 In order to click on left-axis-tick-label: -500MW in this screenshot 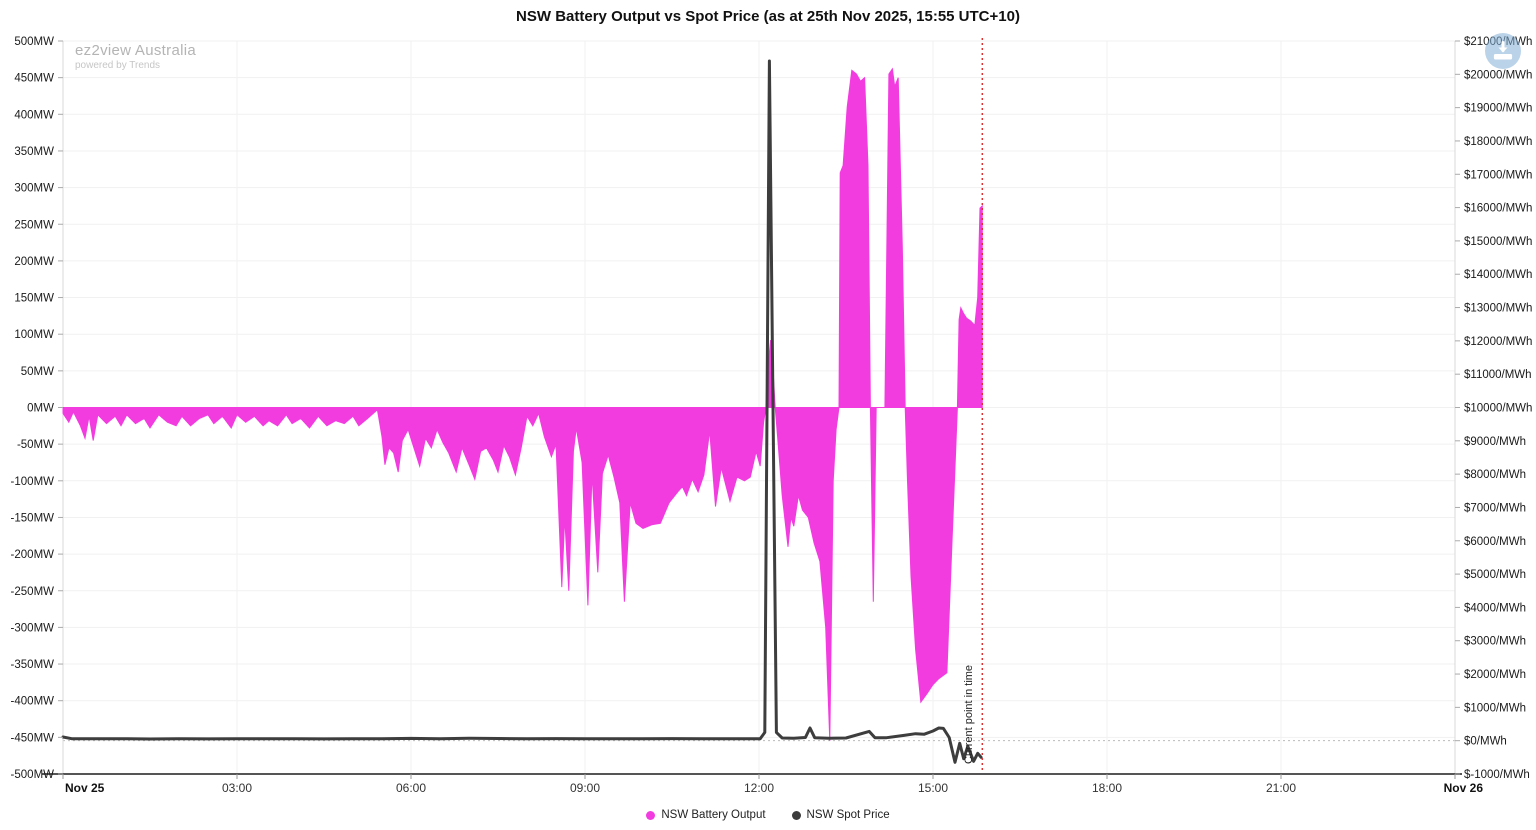, I will do `click(33, 775)`.